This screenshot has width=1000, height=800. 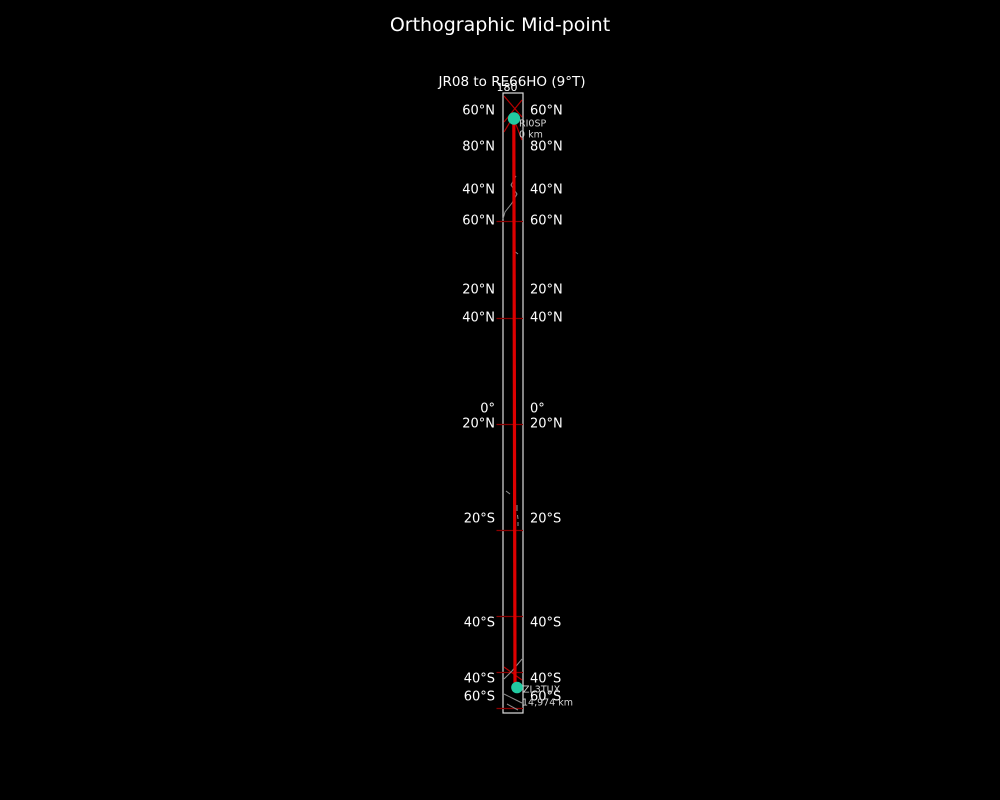 What do you see at coordinates (478, 147) in the screenshot?
I see `latitude-label-left: 80°N` at bounding box center [478, 147].